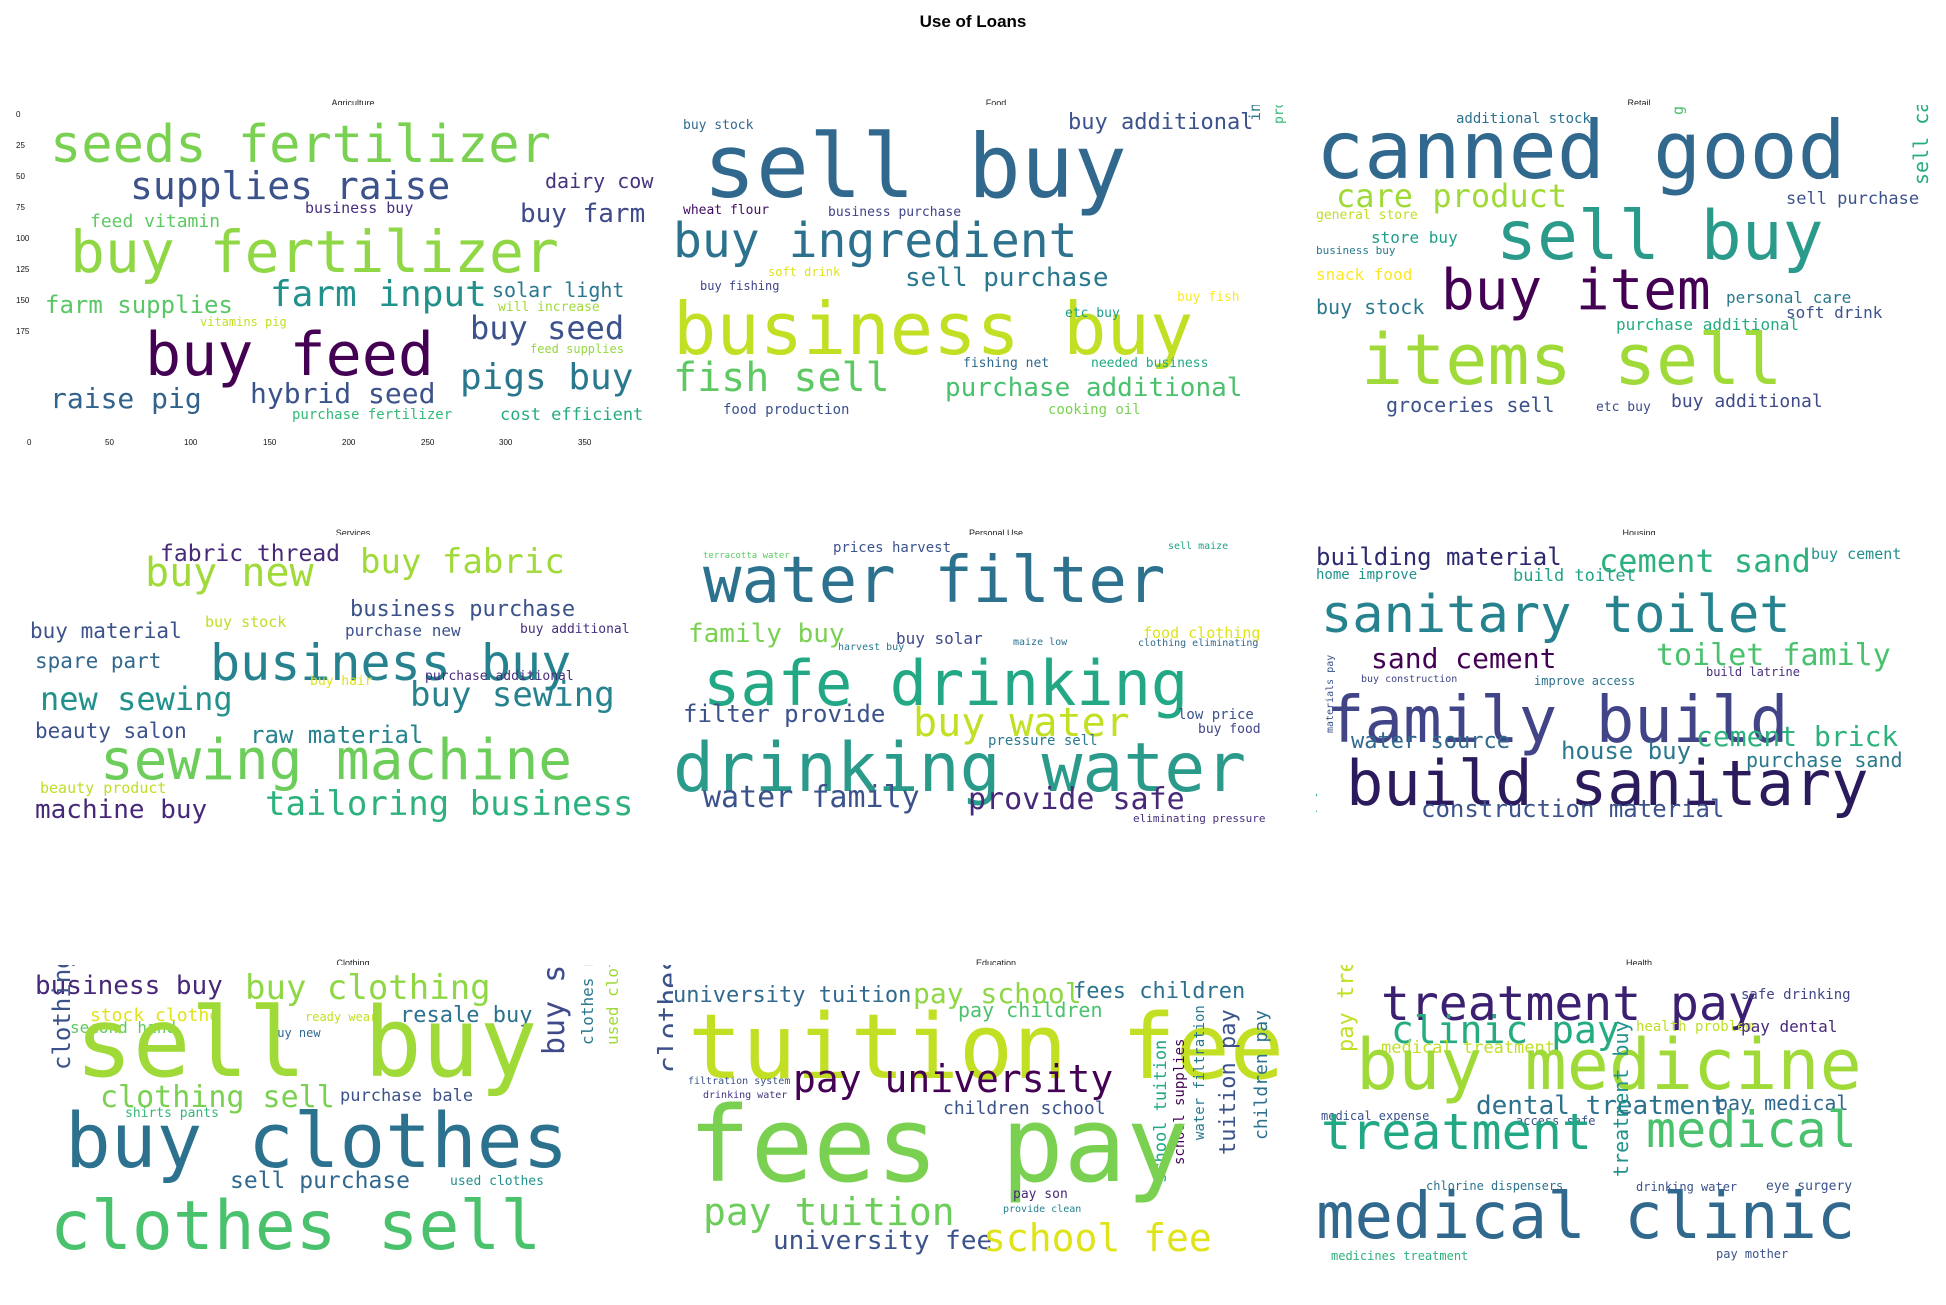 The image size is (1946, 1305). Describe the element at coordinates (155, 1015) in the screenshot. I see `cloud-word: stock clothe` at that location.